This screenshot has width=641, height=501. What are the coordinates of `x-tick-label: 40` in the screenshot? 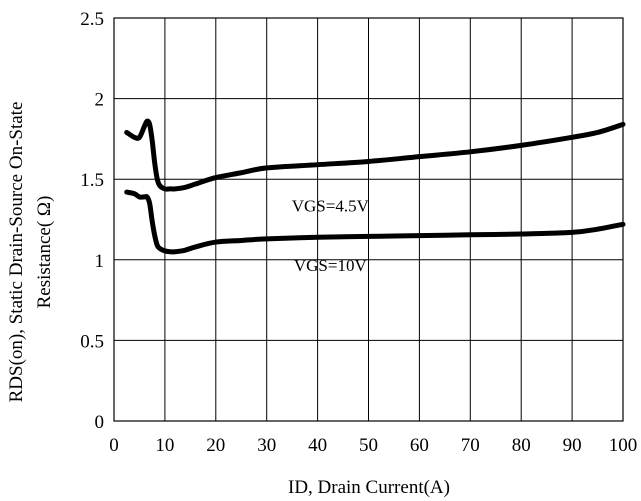 It's located at (317, 445).